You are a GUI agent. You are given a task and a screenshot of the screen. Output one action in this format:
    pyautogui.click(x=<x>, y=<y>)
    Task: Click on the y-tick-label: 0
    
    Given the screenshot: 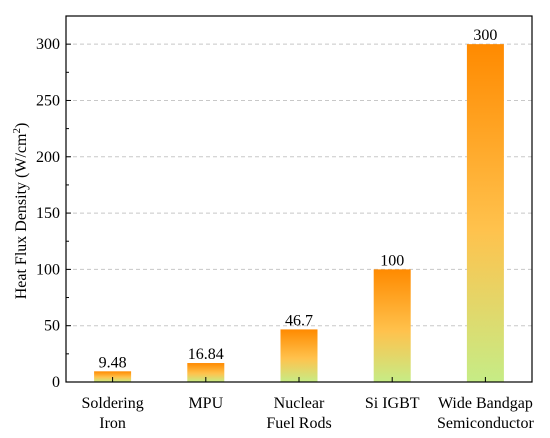 What is the action you would take?
    pyautogui.click(x=56, y=382)
    